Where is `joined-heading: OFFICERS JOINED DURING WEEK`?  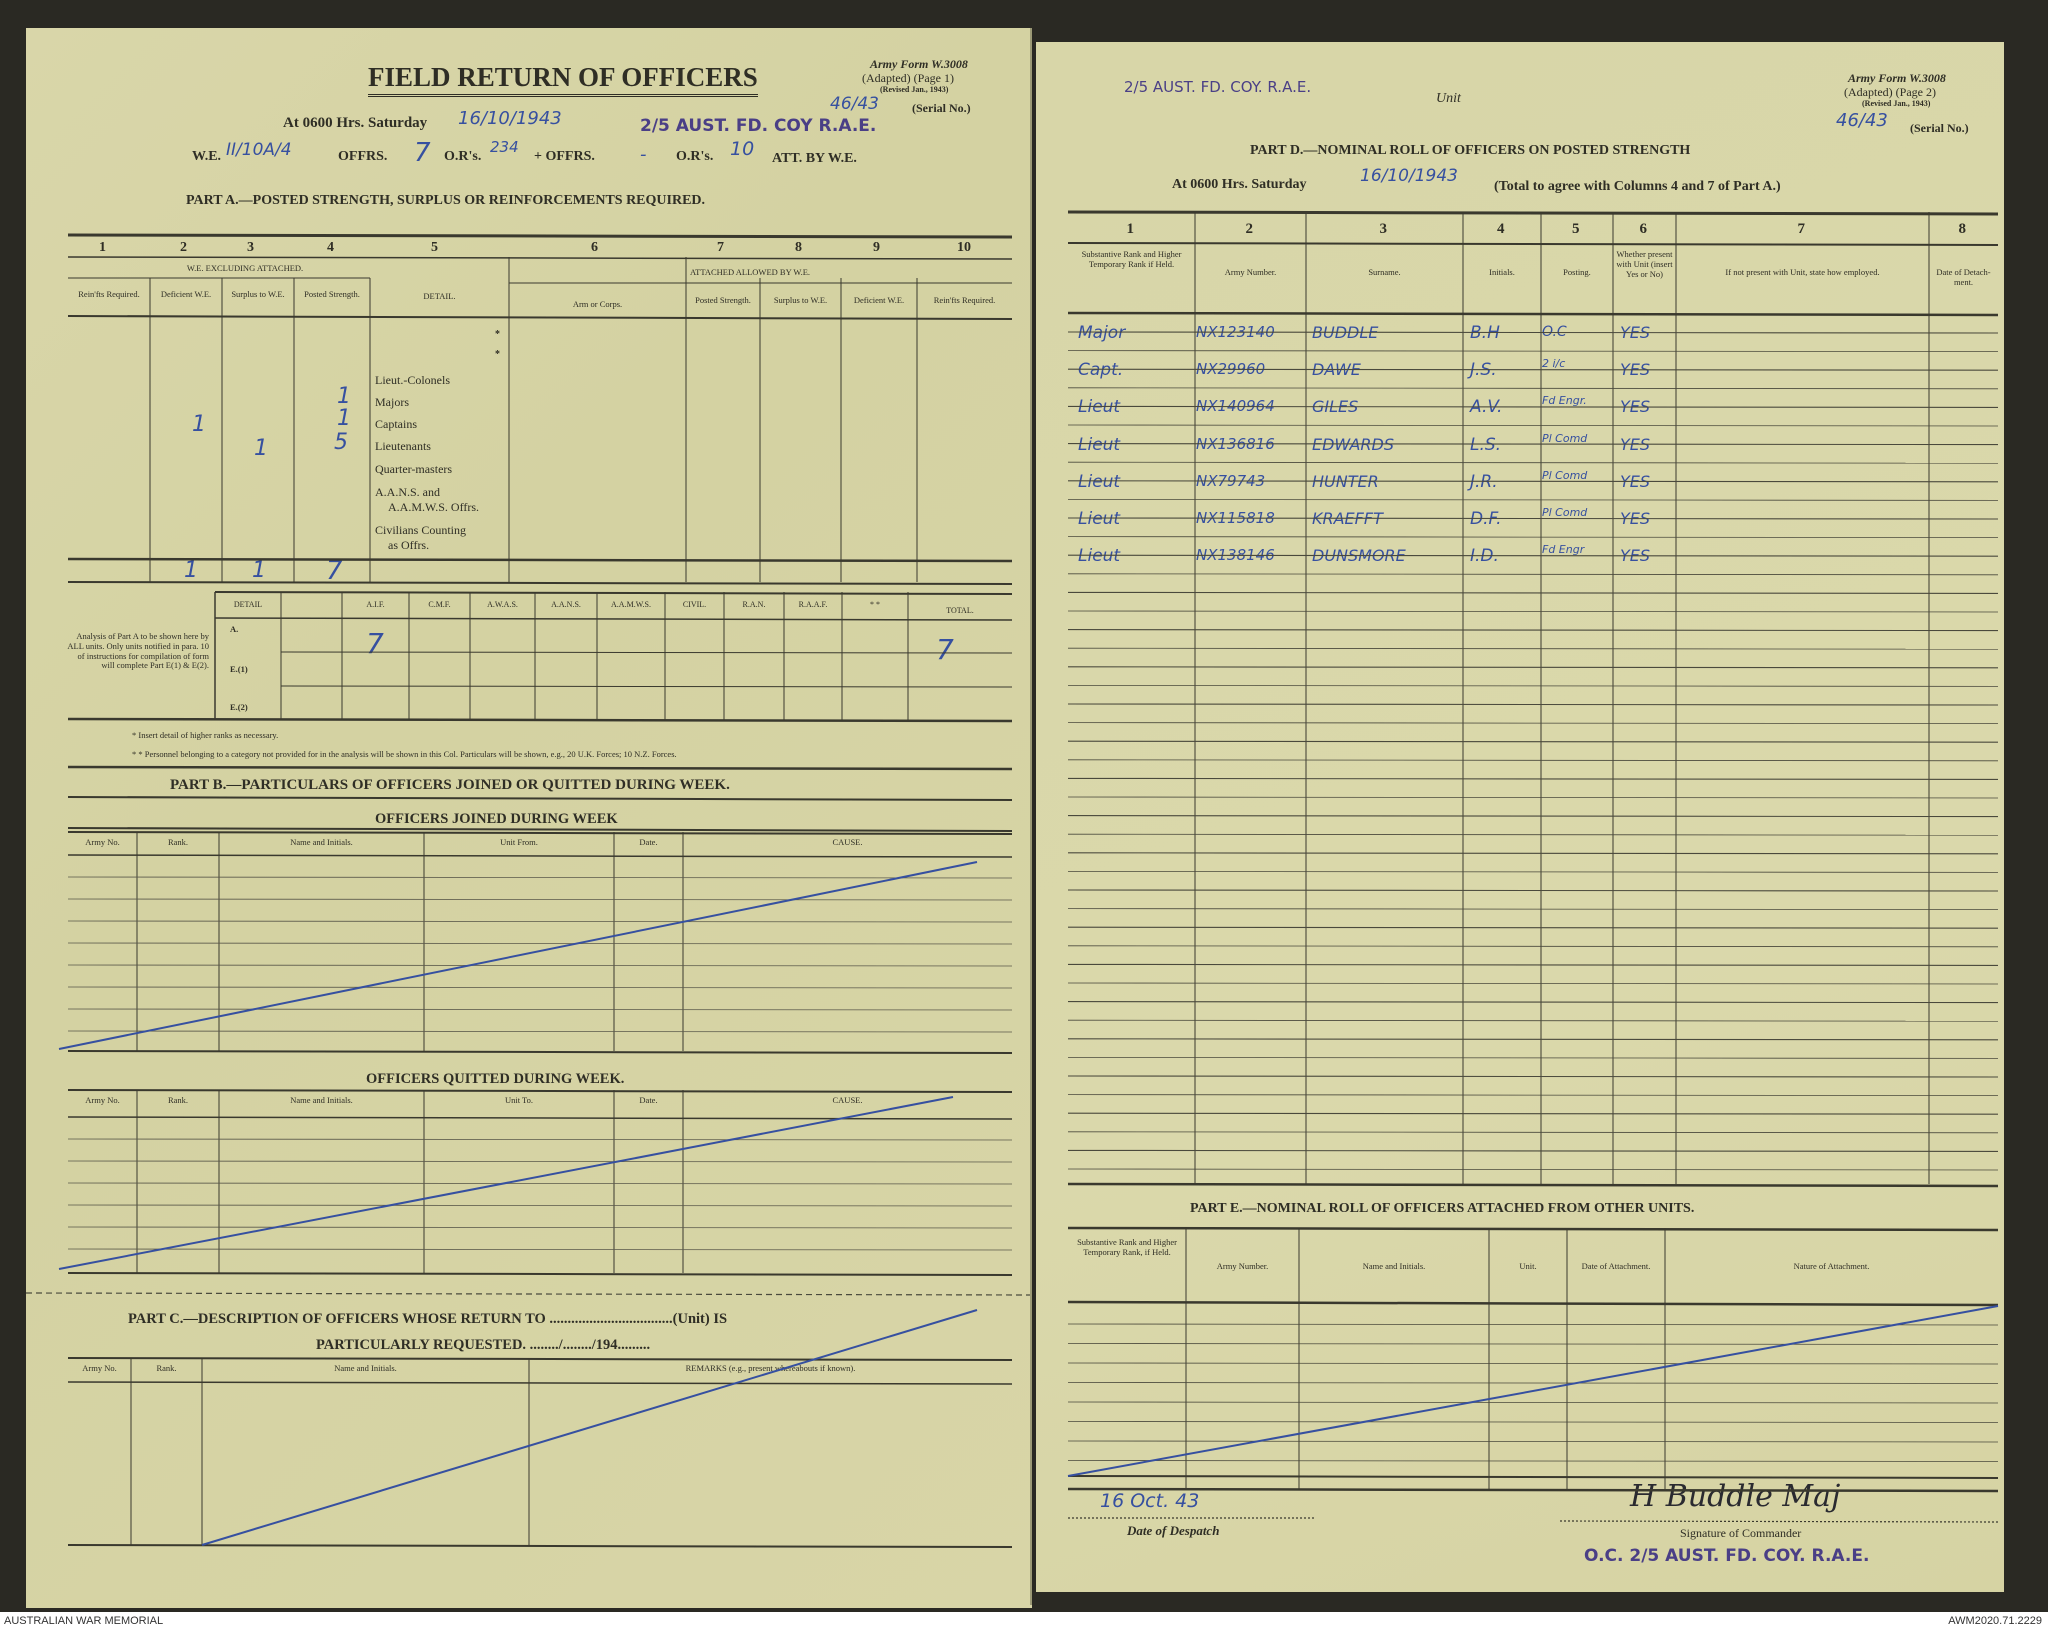
joined-heading: OFFICERS JOINED DURING WEEK is located at coordinates (496, 819).